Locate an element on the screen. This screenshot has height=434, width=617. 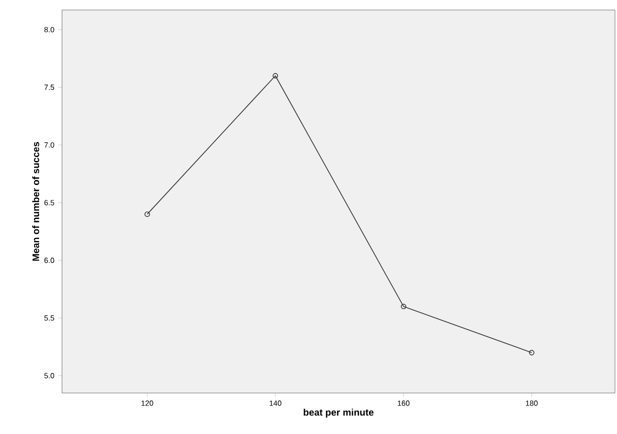
y-axis-title: Mean of number of succes is located at coordinates (36, 201).